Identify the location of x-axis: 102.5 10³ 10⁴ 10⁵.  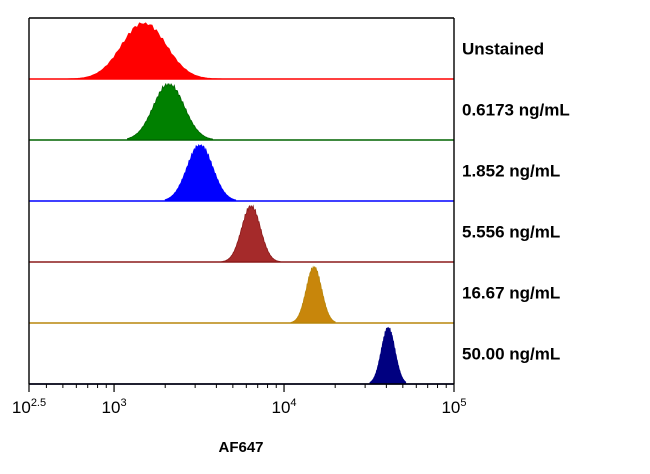
(239, 400).